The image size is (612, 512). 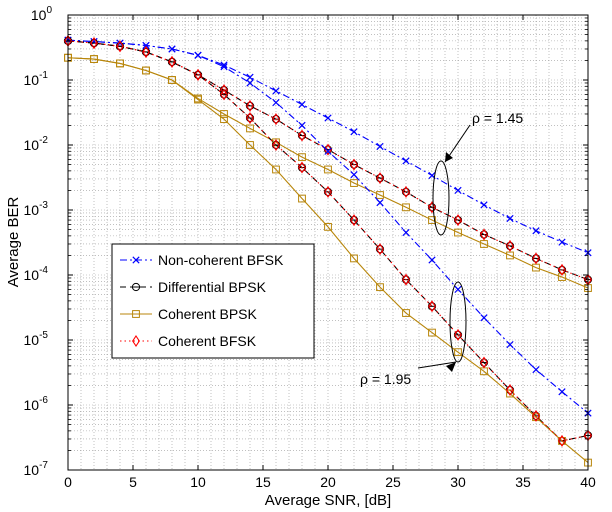 I want to click on legend-marker, so click(x=136, y=314).